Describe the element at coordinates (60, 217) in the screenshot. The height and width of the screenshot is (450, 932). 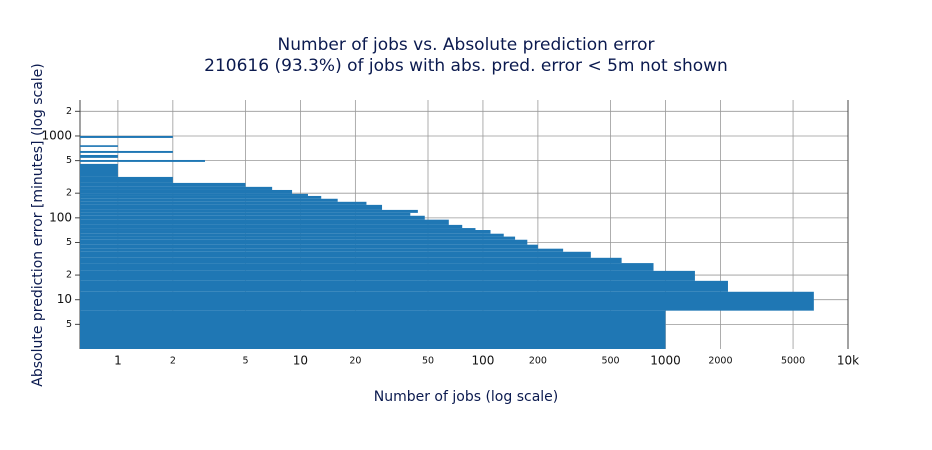
I see `y-tick-label: 100` at that location.